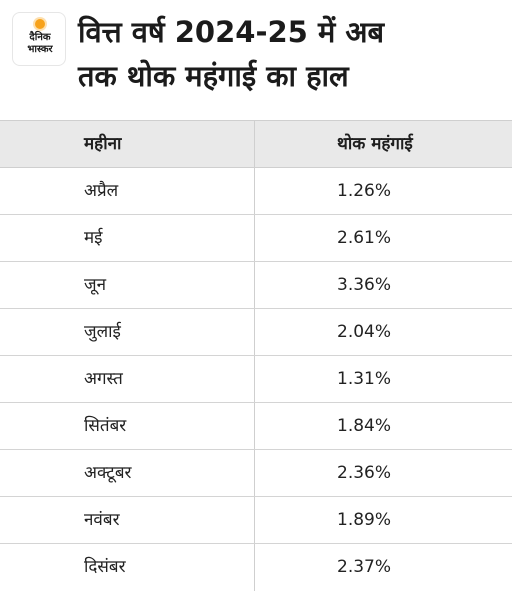  Describe the element at coordinates (364, 238) in the screenshot. I see `inflation-value-cell: 2.61%` at that location.